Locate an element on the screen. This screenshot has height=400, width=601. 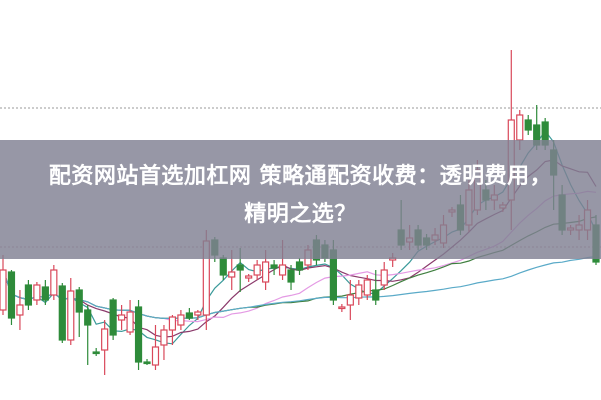
headline-line-1: 配资网站首选加杠网 策略通配资收费：透明费用， is located at coordinates (300, 176).